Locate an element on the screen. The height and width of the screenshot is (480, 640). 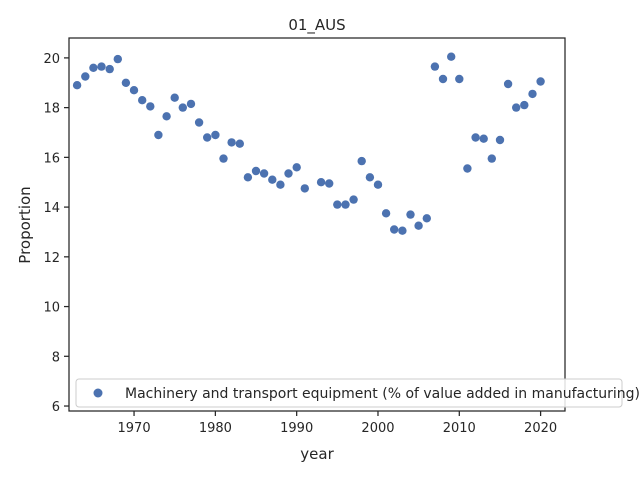
y-tick-label: 20 is located at coordinates (51, 59).